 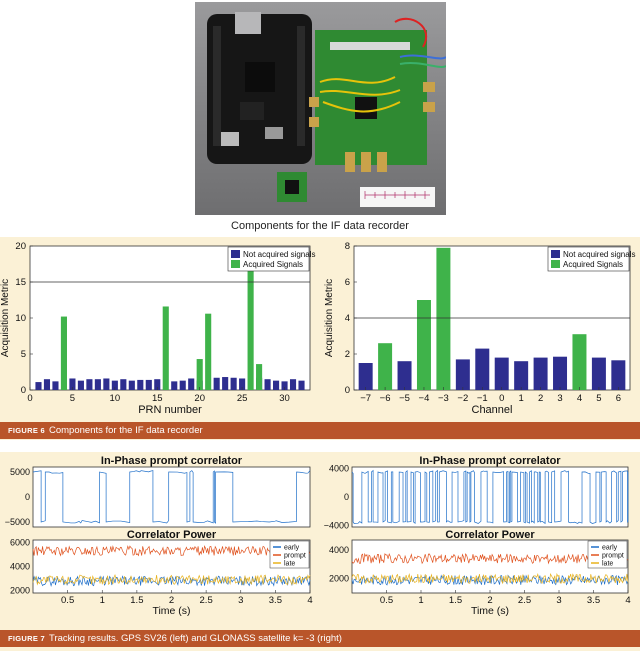 What do you see at coordinates (424, 398) in the screenshot?
I see `x-tick-label: −4` at bounding box center [424, 398].